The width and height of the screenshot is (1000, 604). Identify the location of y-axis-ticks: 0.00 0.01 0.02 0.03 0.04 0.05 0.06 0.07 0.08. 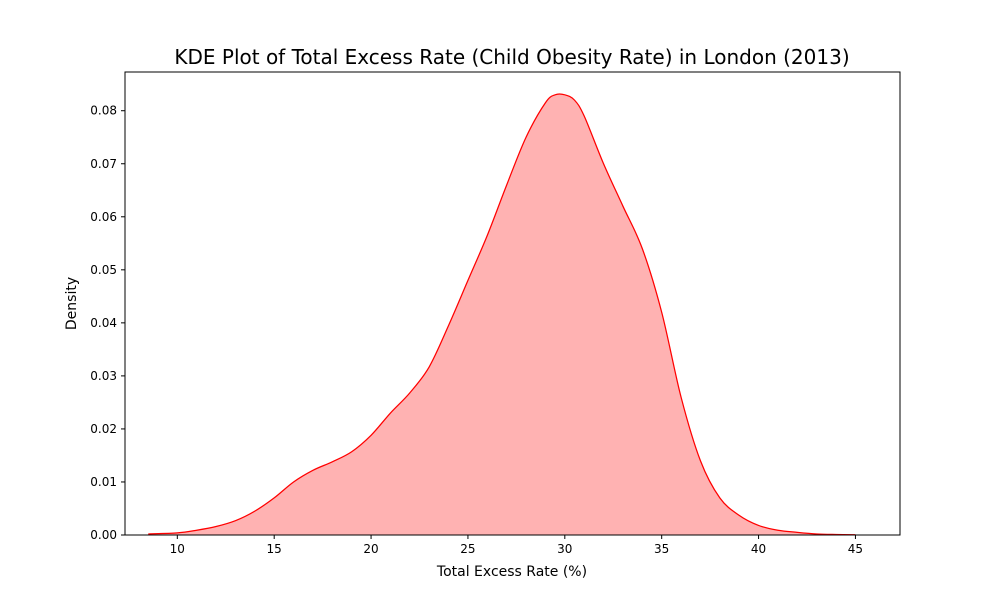
(107, 323).